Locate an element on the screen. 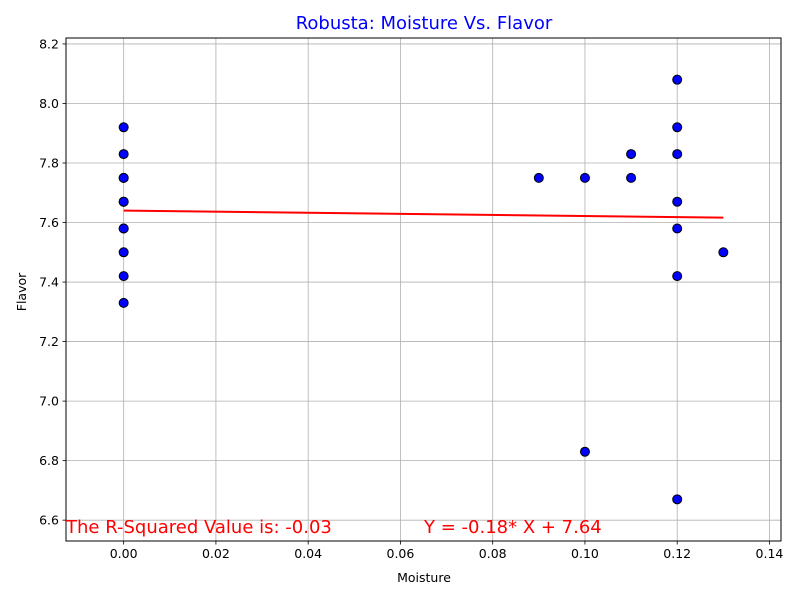  x-axis-label: Moisture is located at coordinates (424, 577).